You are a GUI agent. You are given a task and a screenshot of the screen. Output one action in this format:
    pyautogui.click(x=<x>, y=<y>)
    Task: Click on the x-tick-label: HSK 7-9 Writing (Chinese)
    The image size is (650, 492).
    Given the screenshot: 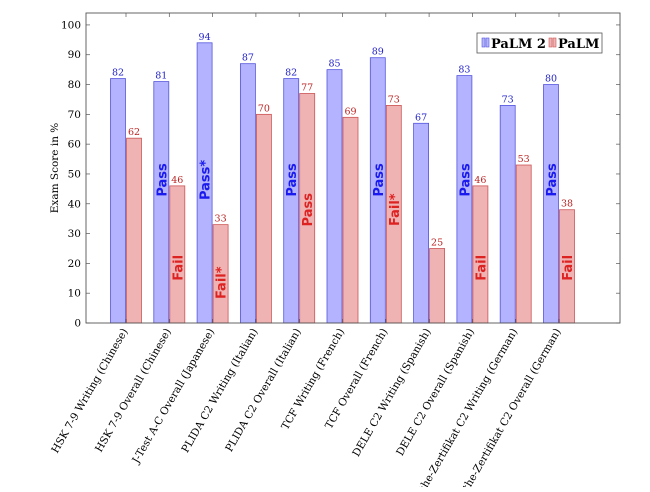 What is the action you would take?
    pyautogui.click(x=89, y=391)
    